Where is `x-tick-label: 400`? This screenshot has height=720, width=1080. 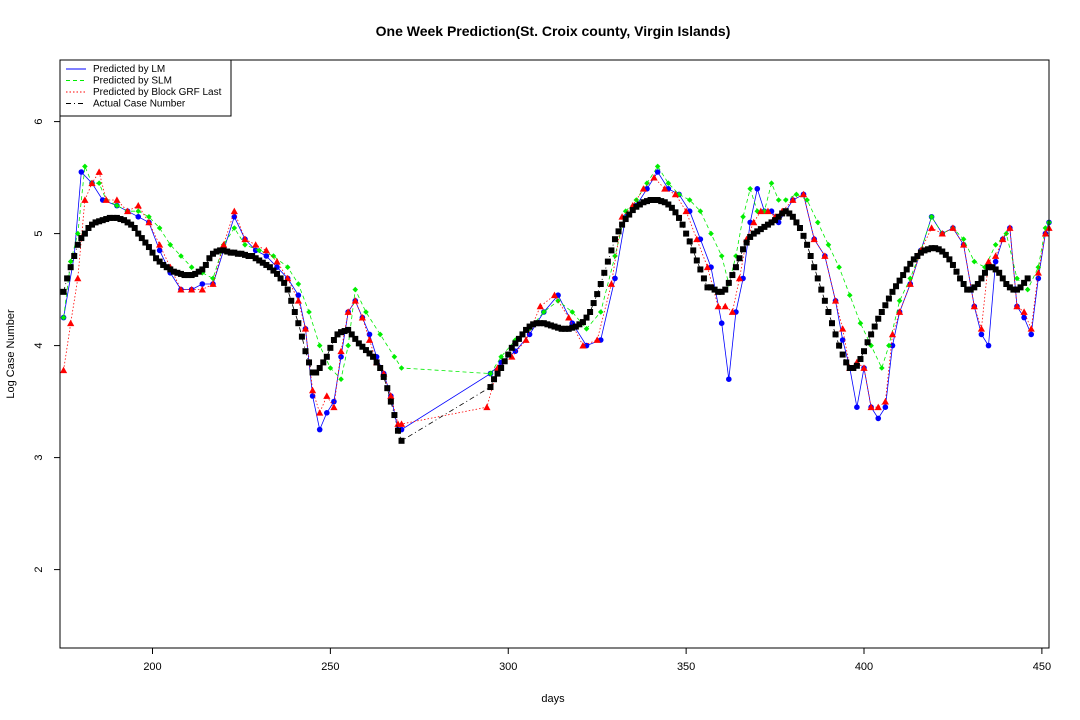
x-tick-label: 400 is located at coordinates (864, 667).